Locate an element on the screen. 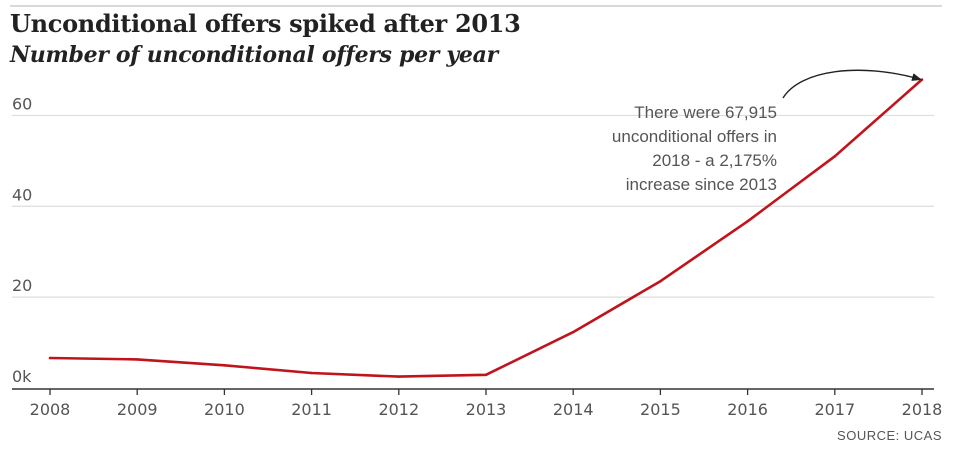 The image size is (954, 459). data-point-2014 is located at coordinates (573, 332).